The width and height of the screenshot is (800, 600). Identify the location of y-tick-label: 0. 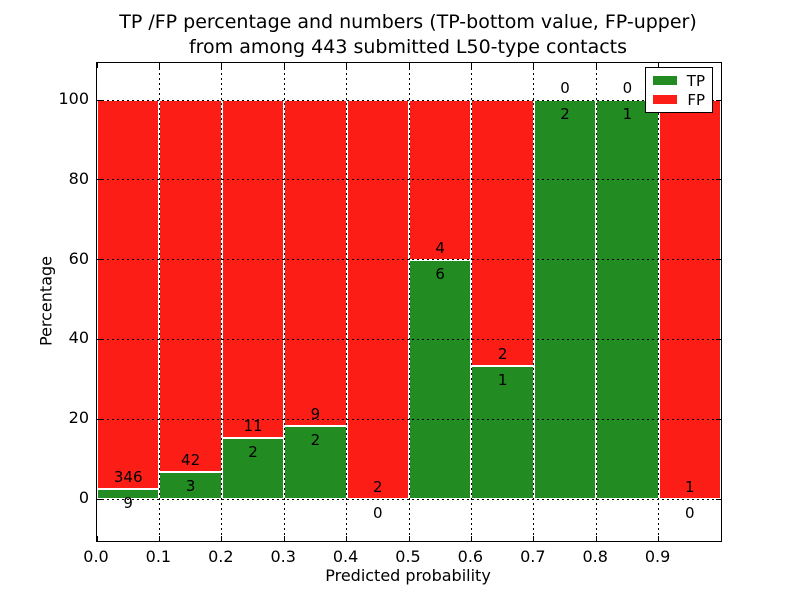
(83, 497).